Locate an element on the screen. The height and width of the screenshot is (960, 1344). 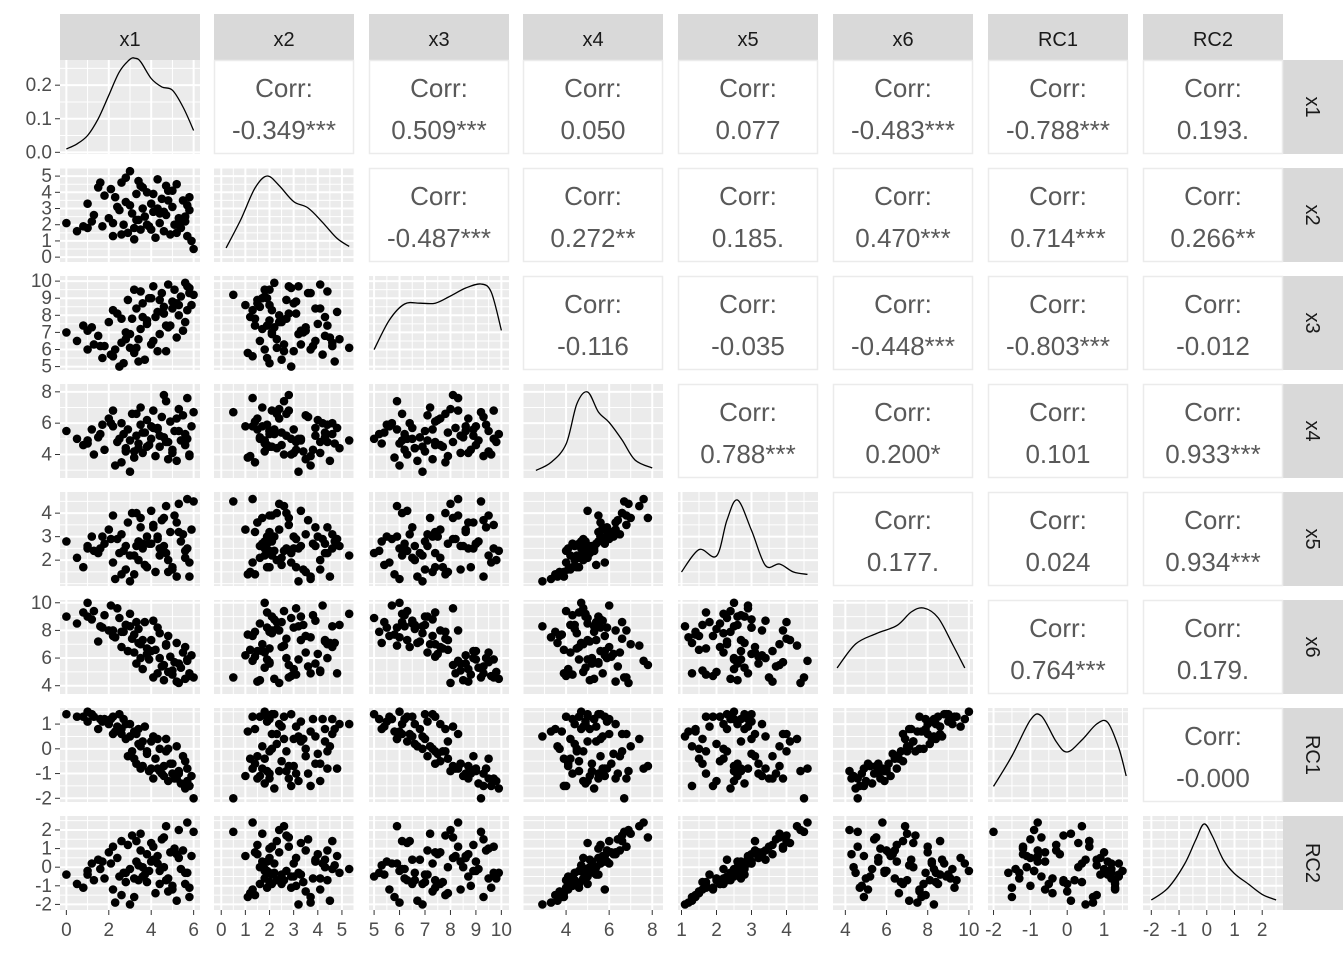
corr-panel-x3-RC1 is located at coordinates (1058, 323).